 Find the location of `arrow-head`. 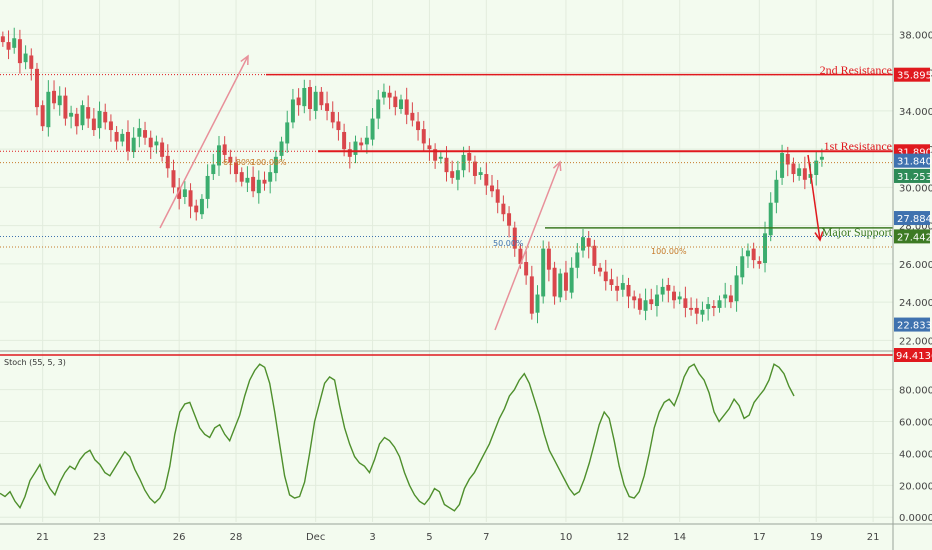

arrow-head is located at coordinates (244, 60).